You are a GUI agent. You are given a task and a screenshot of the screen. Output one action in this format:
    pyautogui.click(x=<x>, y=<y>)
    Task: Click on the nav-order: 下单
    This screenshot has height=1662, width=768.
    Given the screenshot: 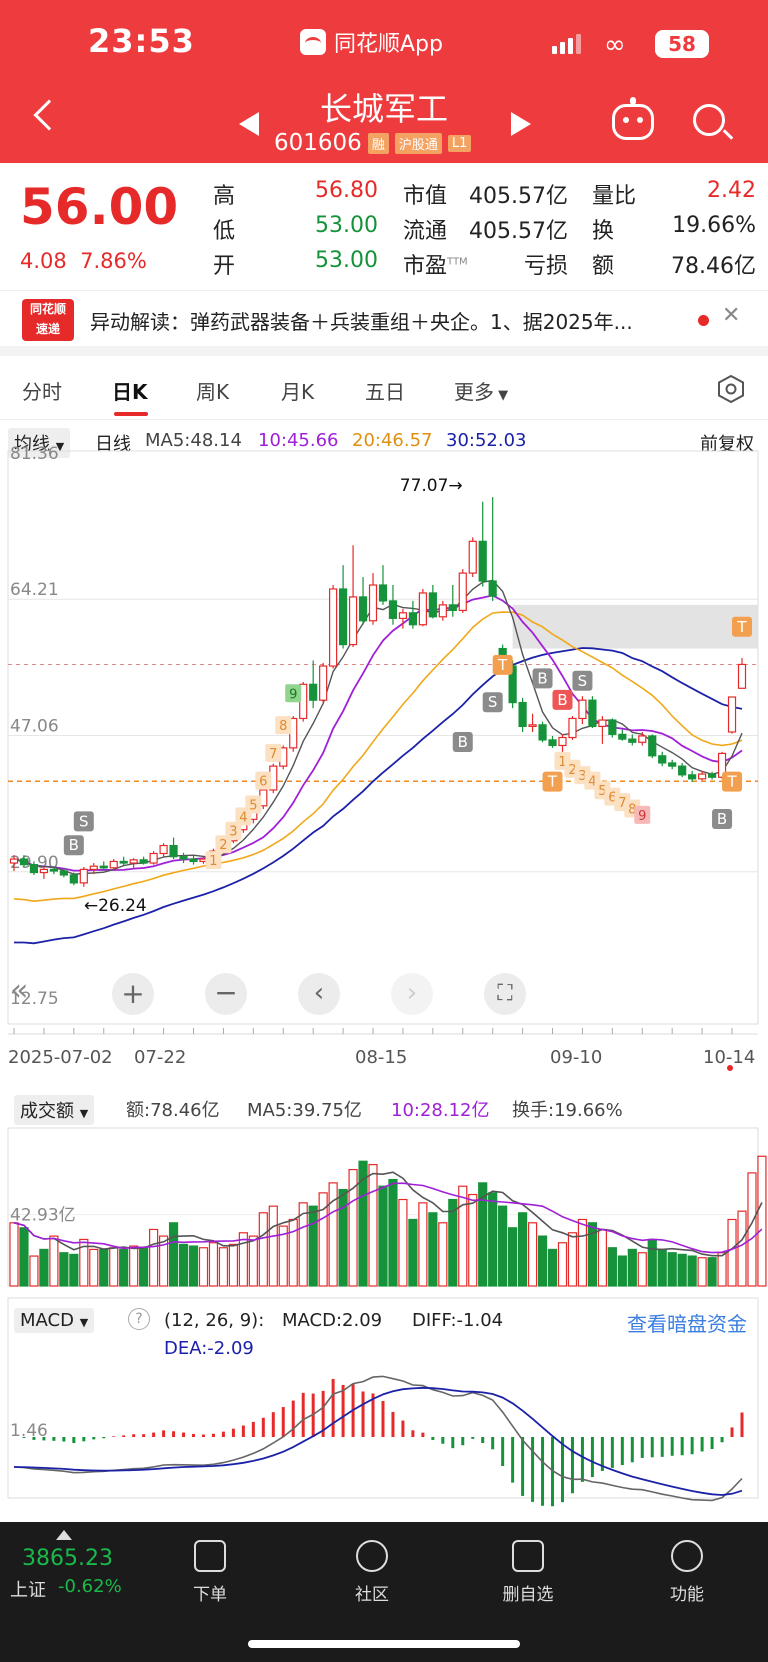 What is the action you would take?
    pyautogui.click(x=210, y=1567)
    